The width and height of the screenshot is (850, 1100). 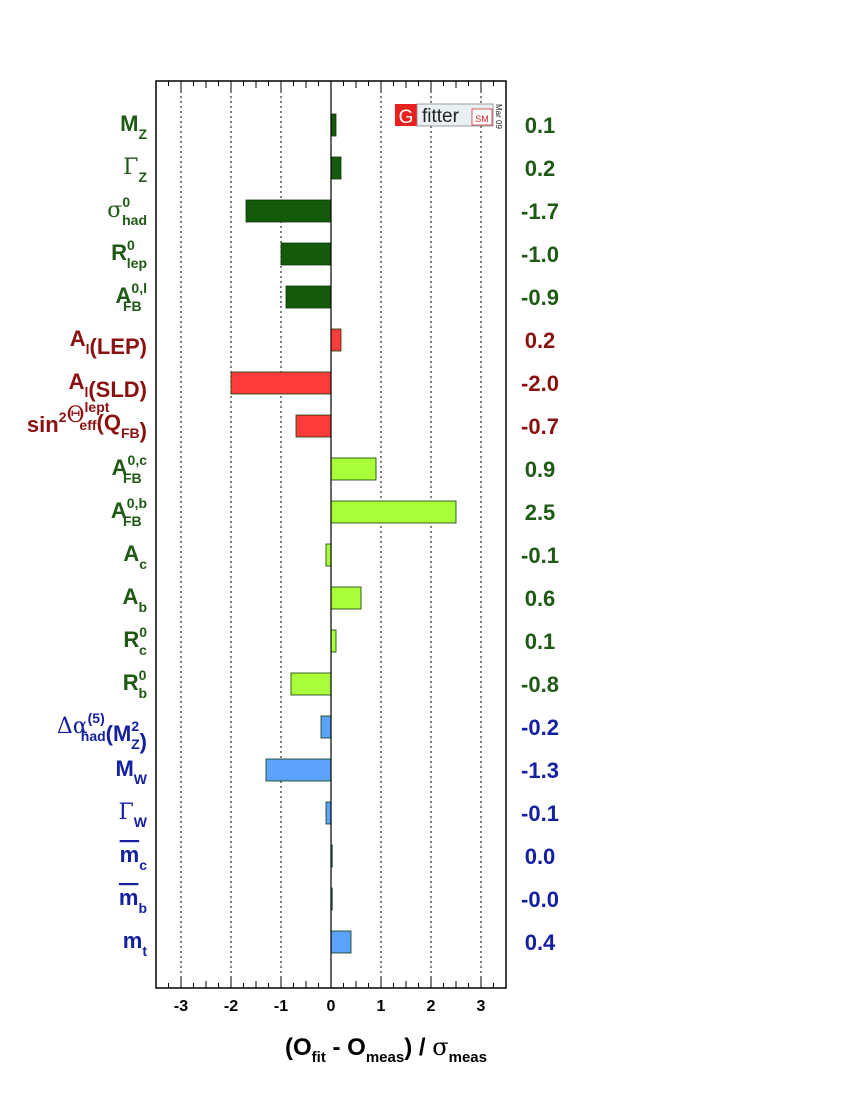 What do you see at coordinates (540, 856) in the screenshot?
I see `value-label: 0.0` at bounding box center [540, 856].